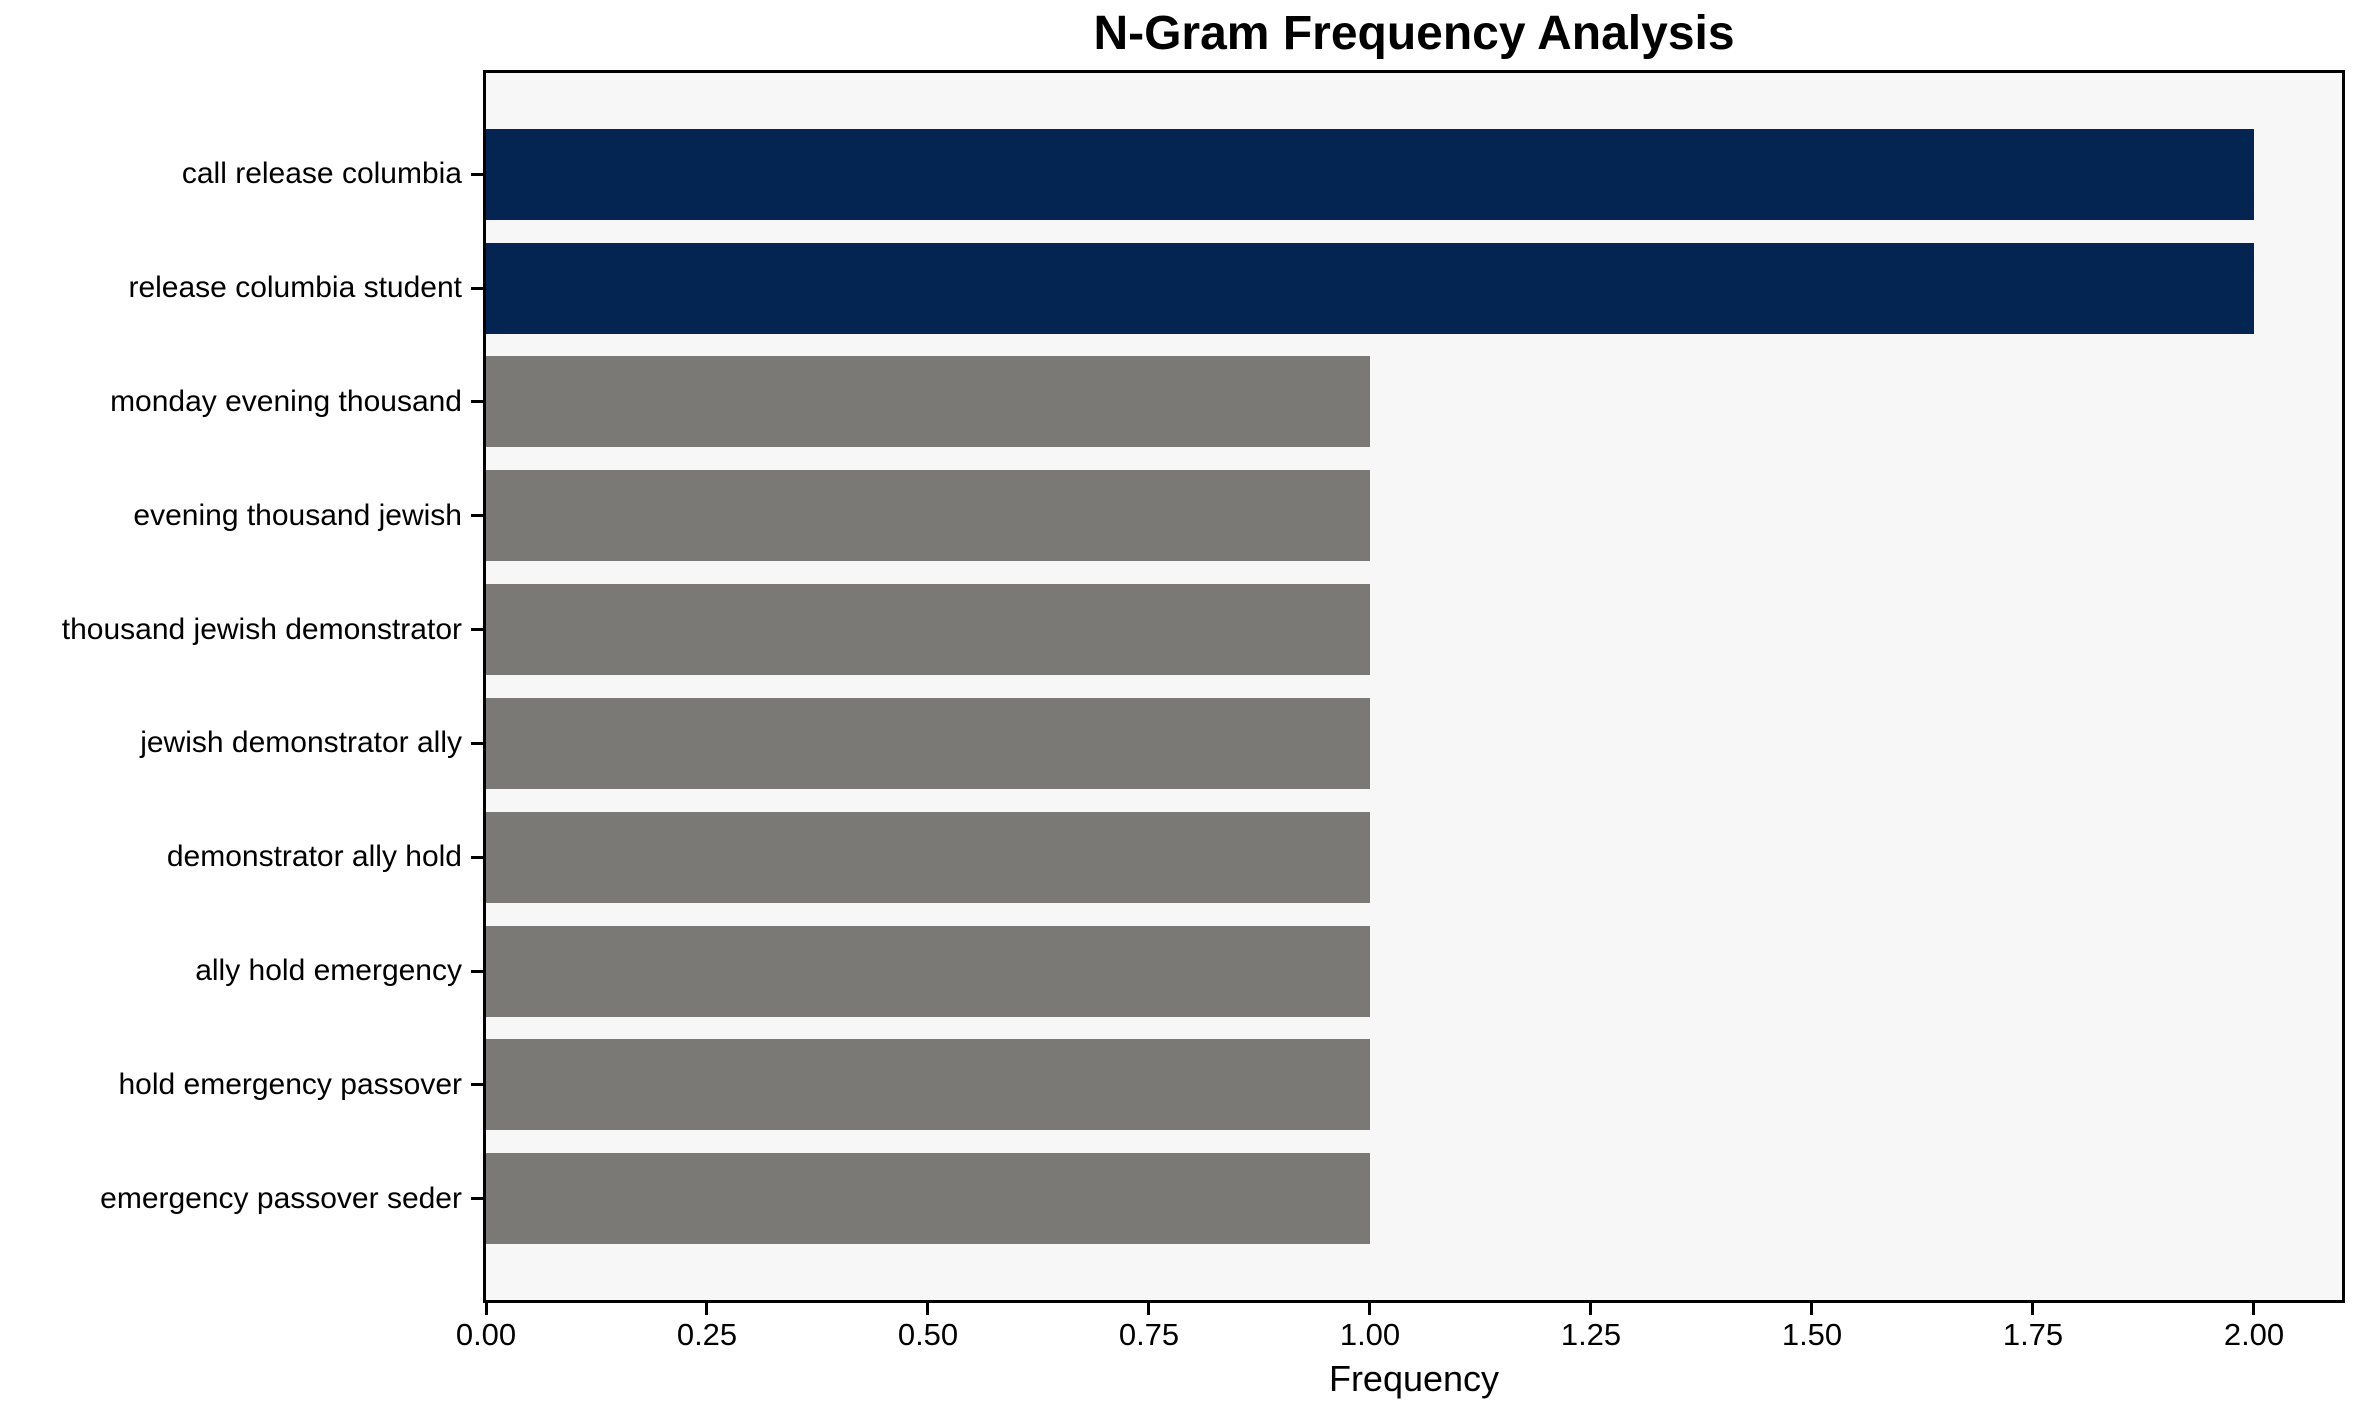 Image resolution: width=2364 pixels, height=1414 pixels. What do you see at coordinates (1370, 1334) in the screenshot?
I see `x-tick-label: 1.00` at bounding box center [1370, 1334].